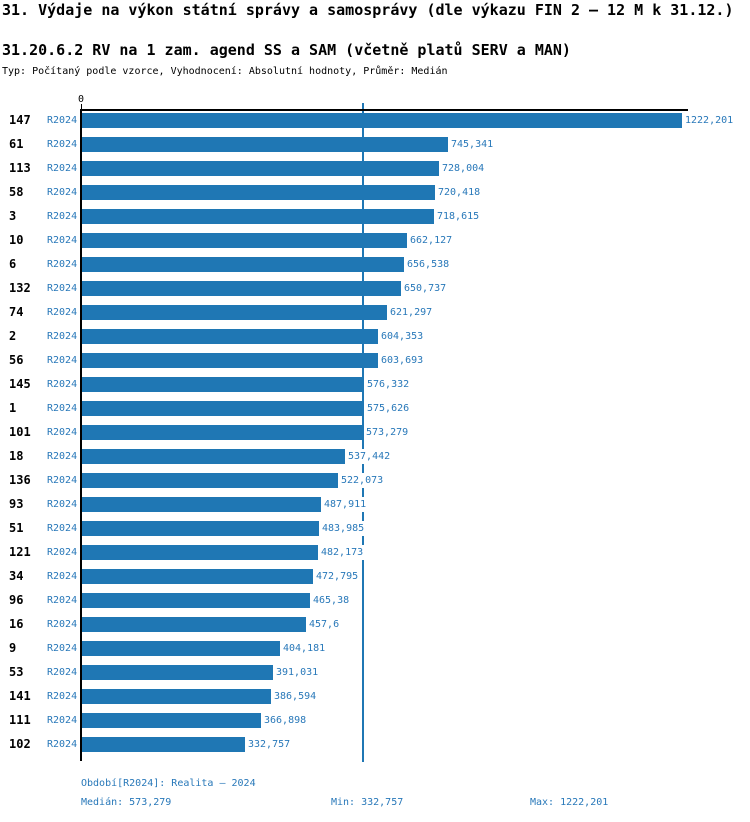 Image resolution: width=750 pixels, height=822 pixels. I want to click on row-id-label: 18, so click(16, 456).